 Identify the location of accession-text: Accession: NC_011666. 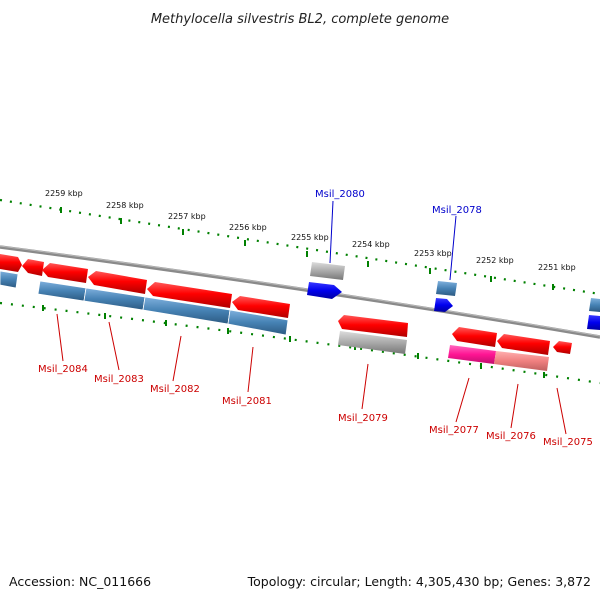
(80, 581).